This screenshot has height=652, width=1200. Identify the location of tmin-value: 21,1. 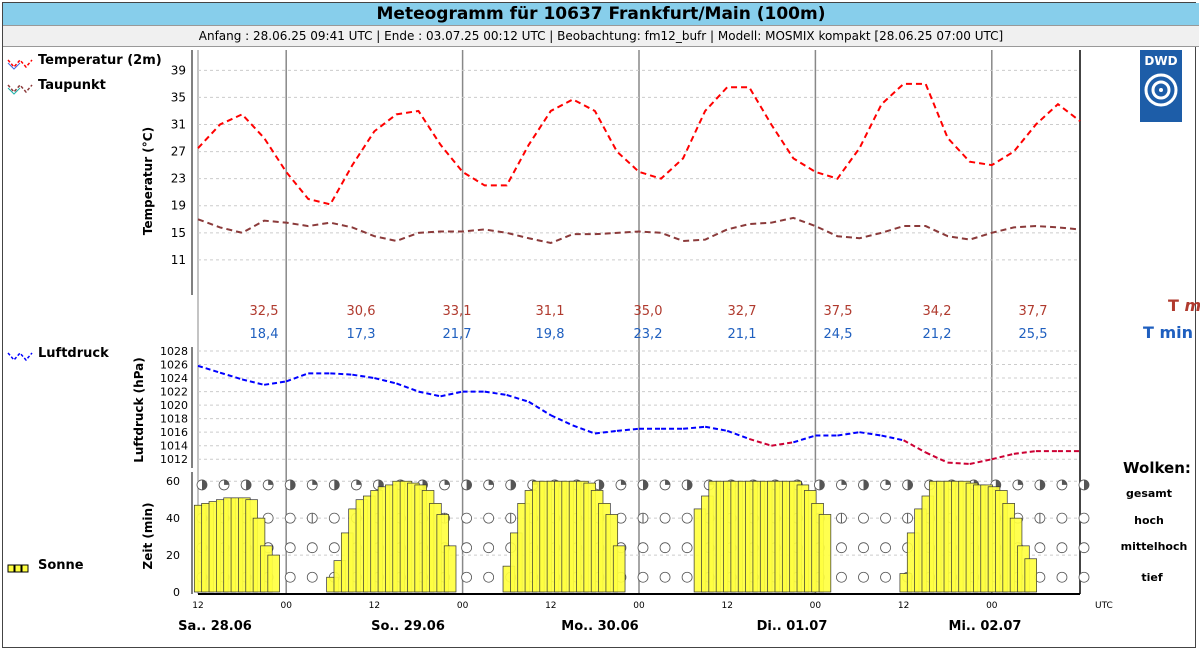
(742, 334).